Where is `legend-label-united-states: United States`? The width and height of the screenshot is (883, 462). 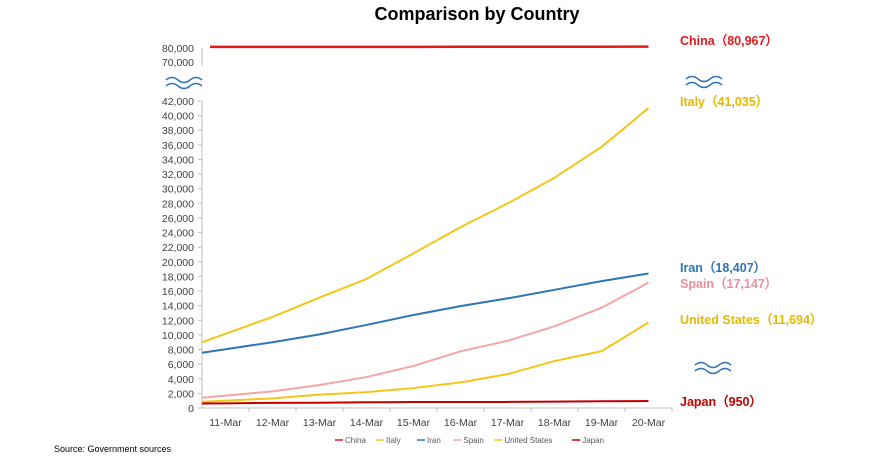 legend-label-united-states: United States is located at coordinates (528, 440).